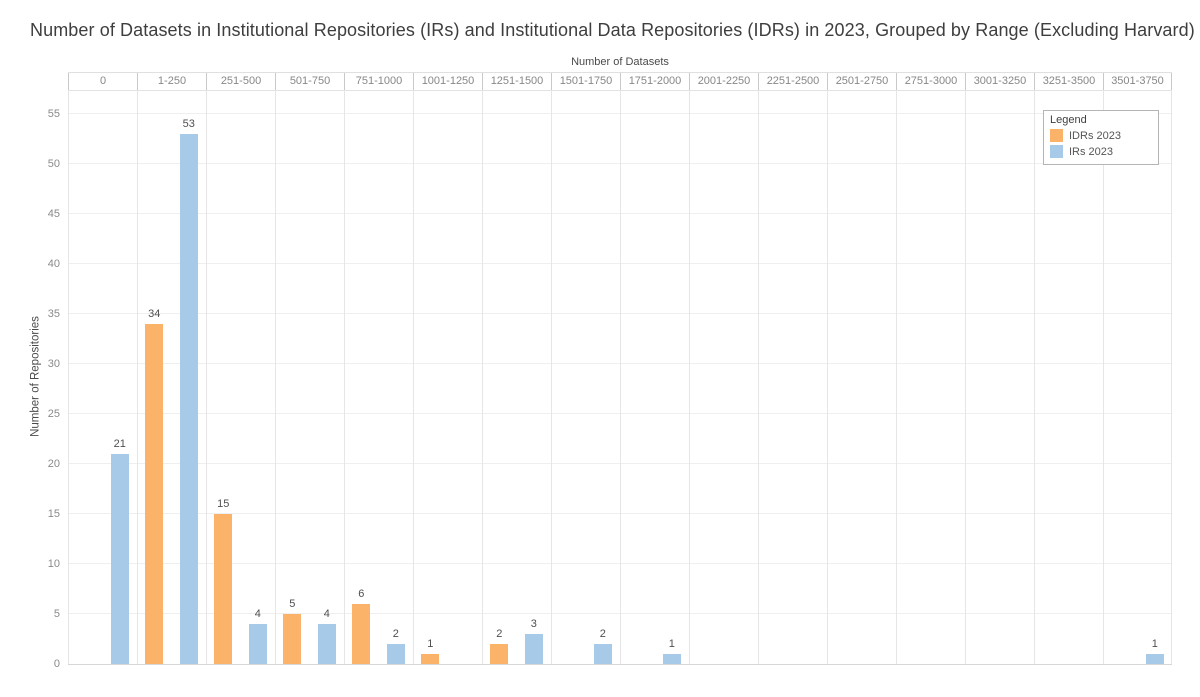  Describe the element at coordinates (53, 564) in the screenshot. I see `y-tick-label: 10` at that location.